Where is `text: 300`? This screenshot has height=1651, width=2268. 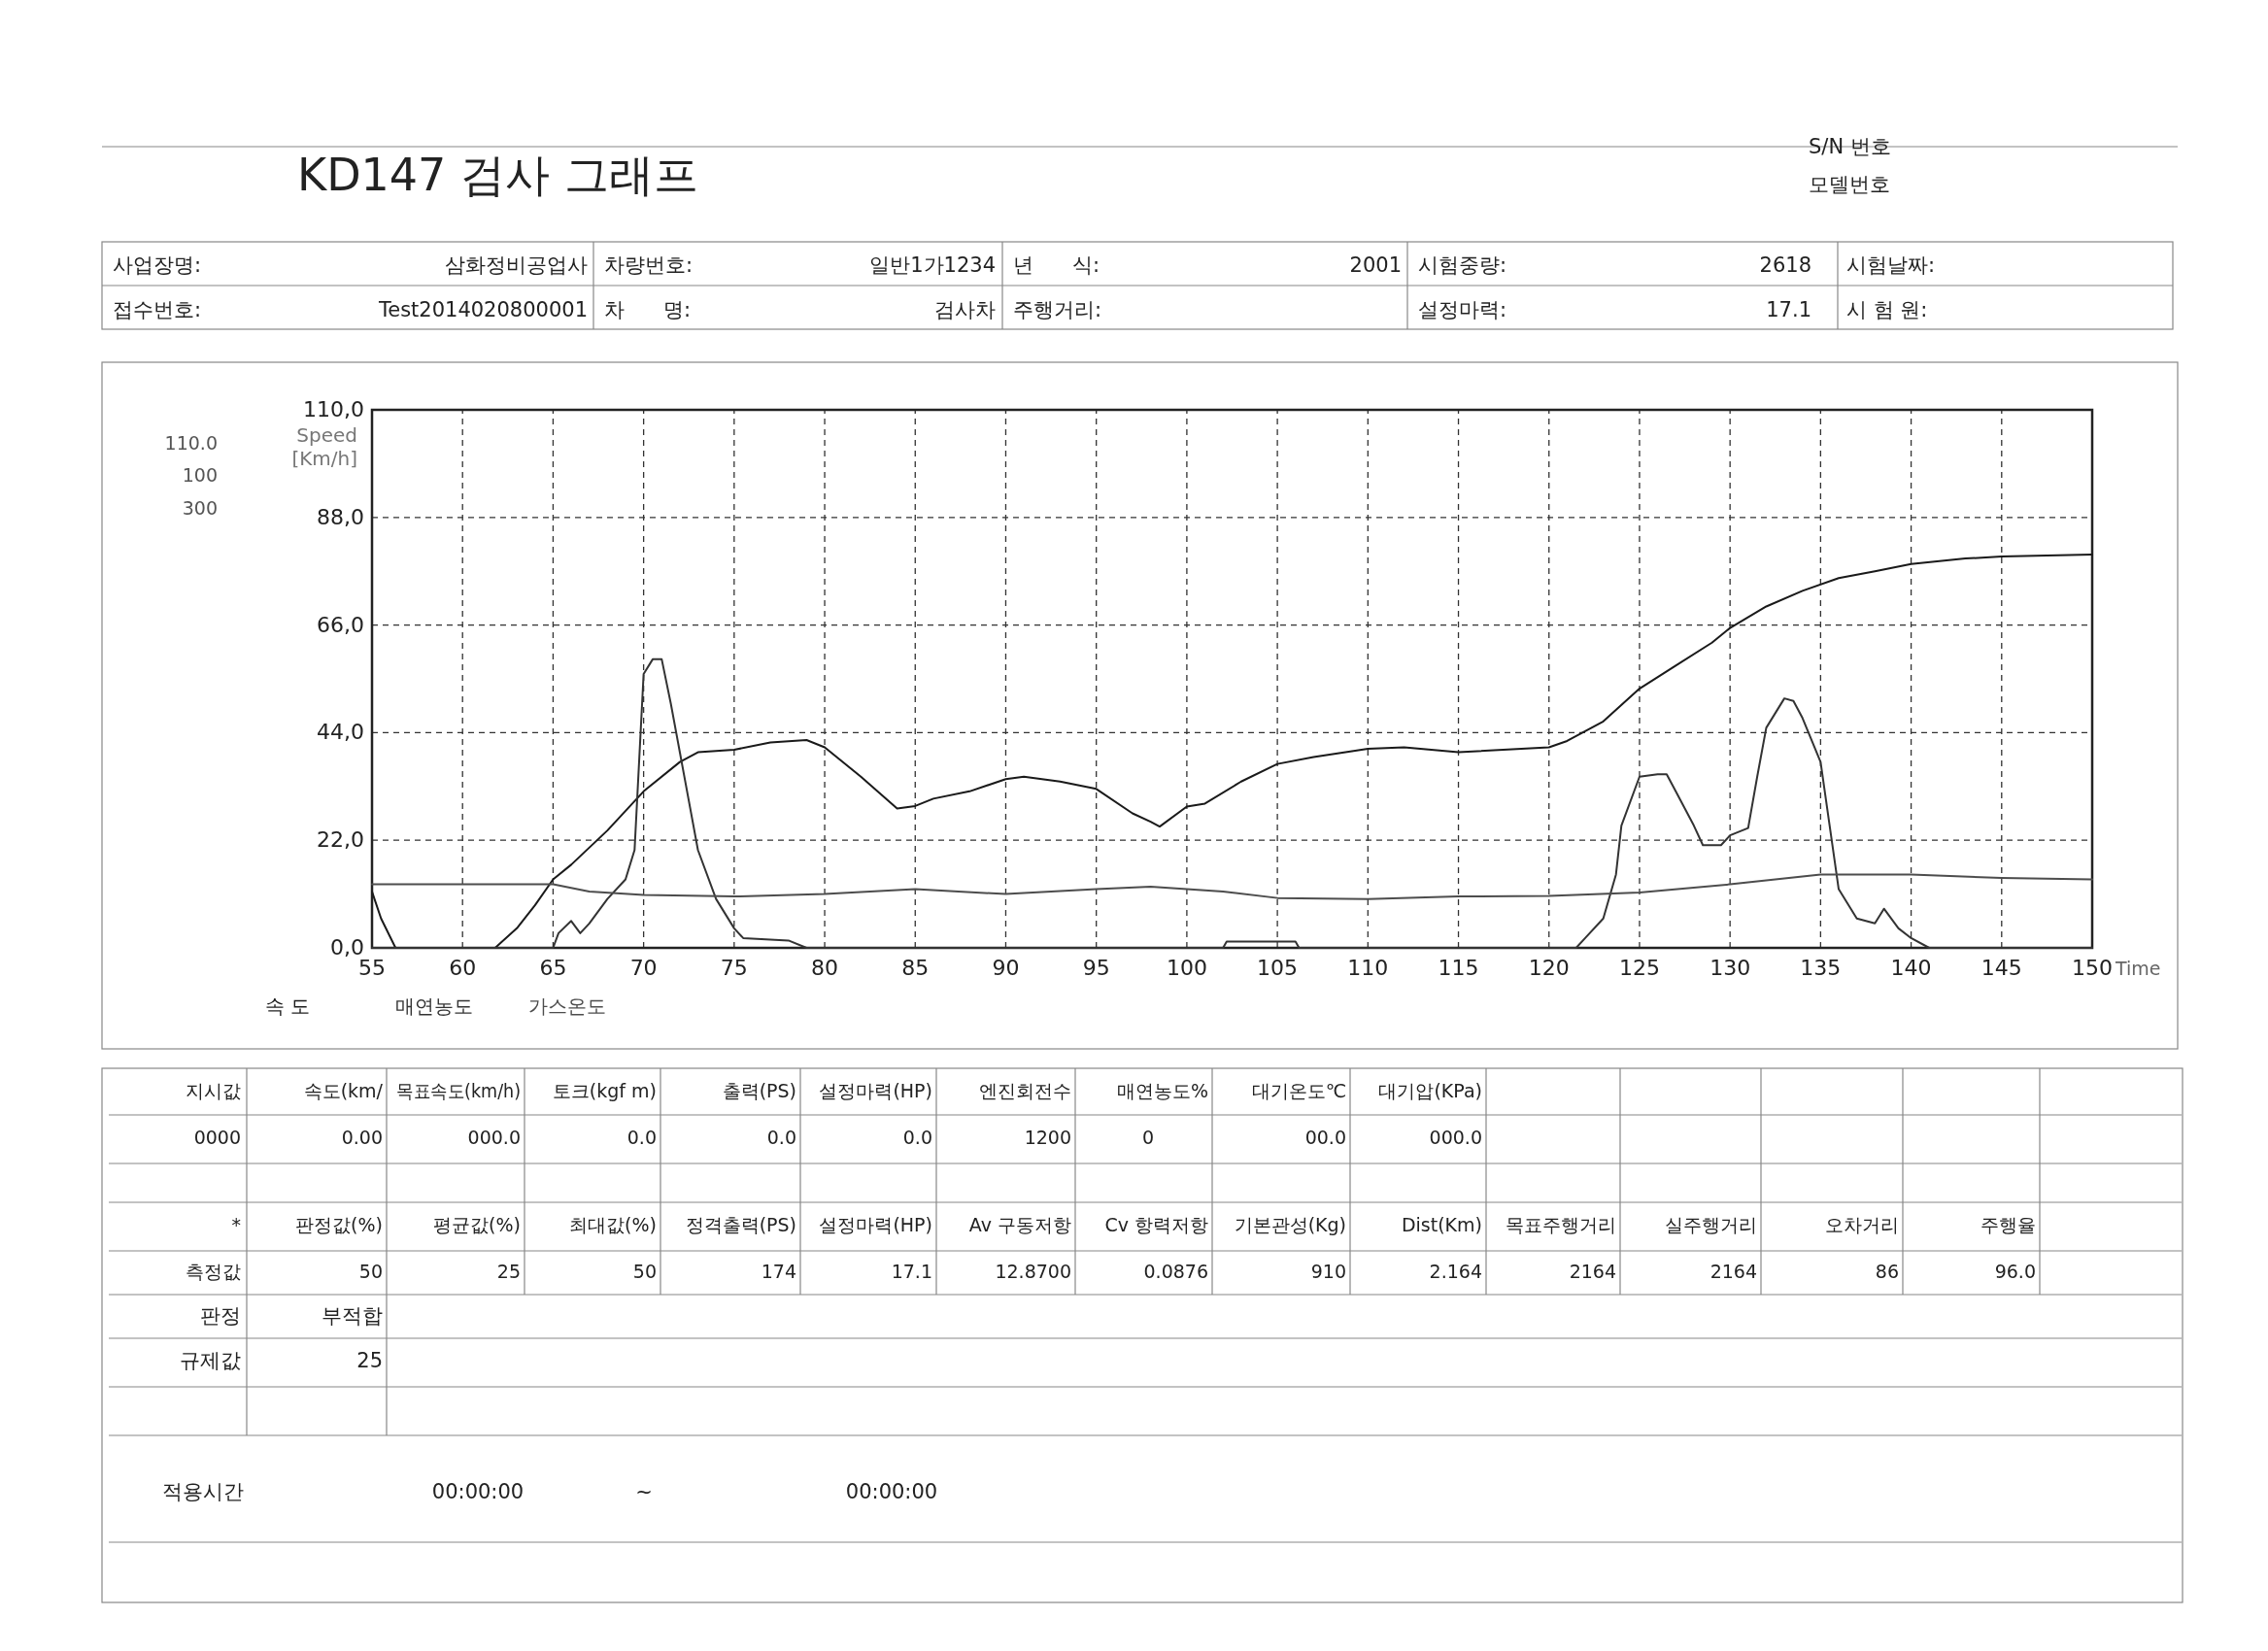 text: 300 is located at coordinates (200, 508).